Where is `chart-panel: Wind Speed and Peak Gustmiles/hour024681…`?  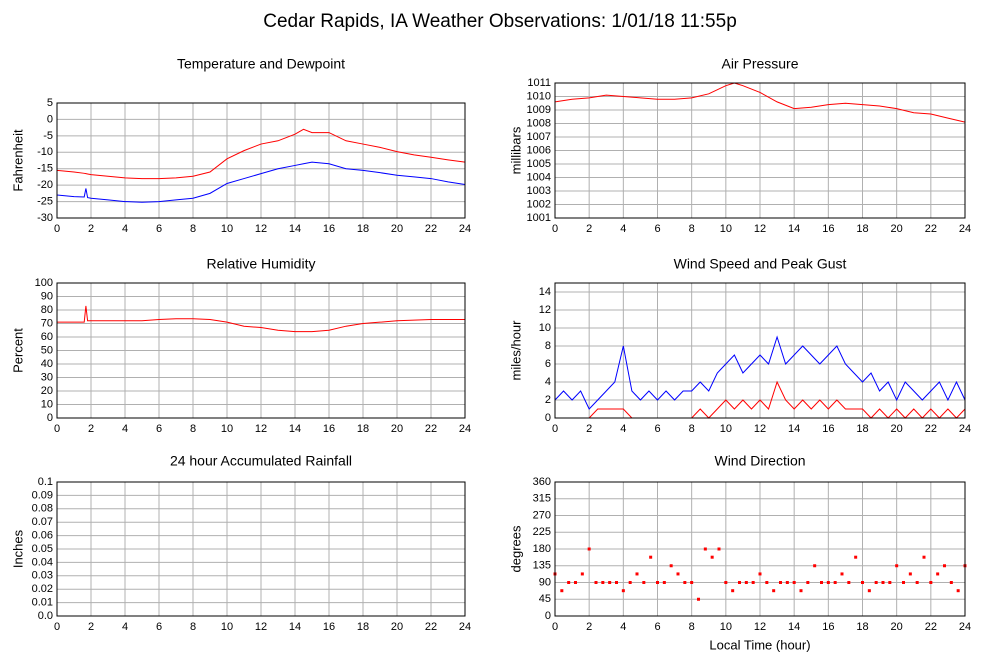
chart-panel: Wind Speed and Peak Gustmiles/hour024681… is located at coordinates (739, 345).